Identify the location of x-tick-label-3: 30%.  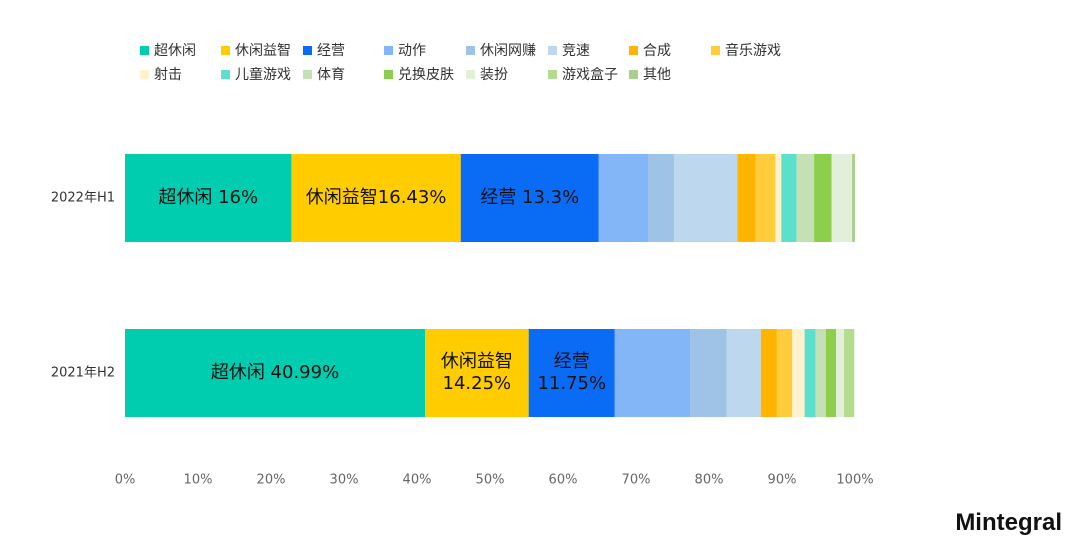
(344, 480).